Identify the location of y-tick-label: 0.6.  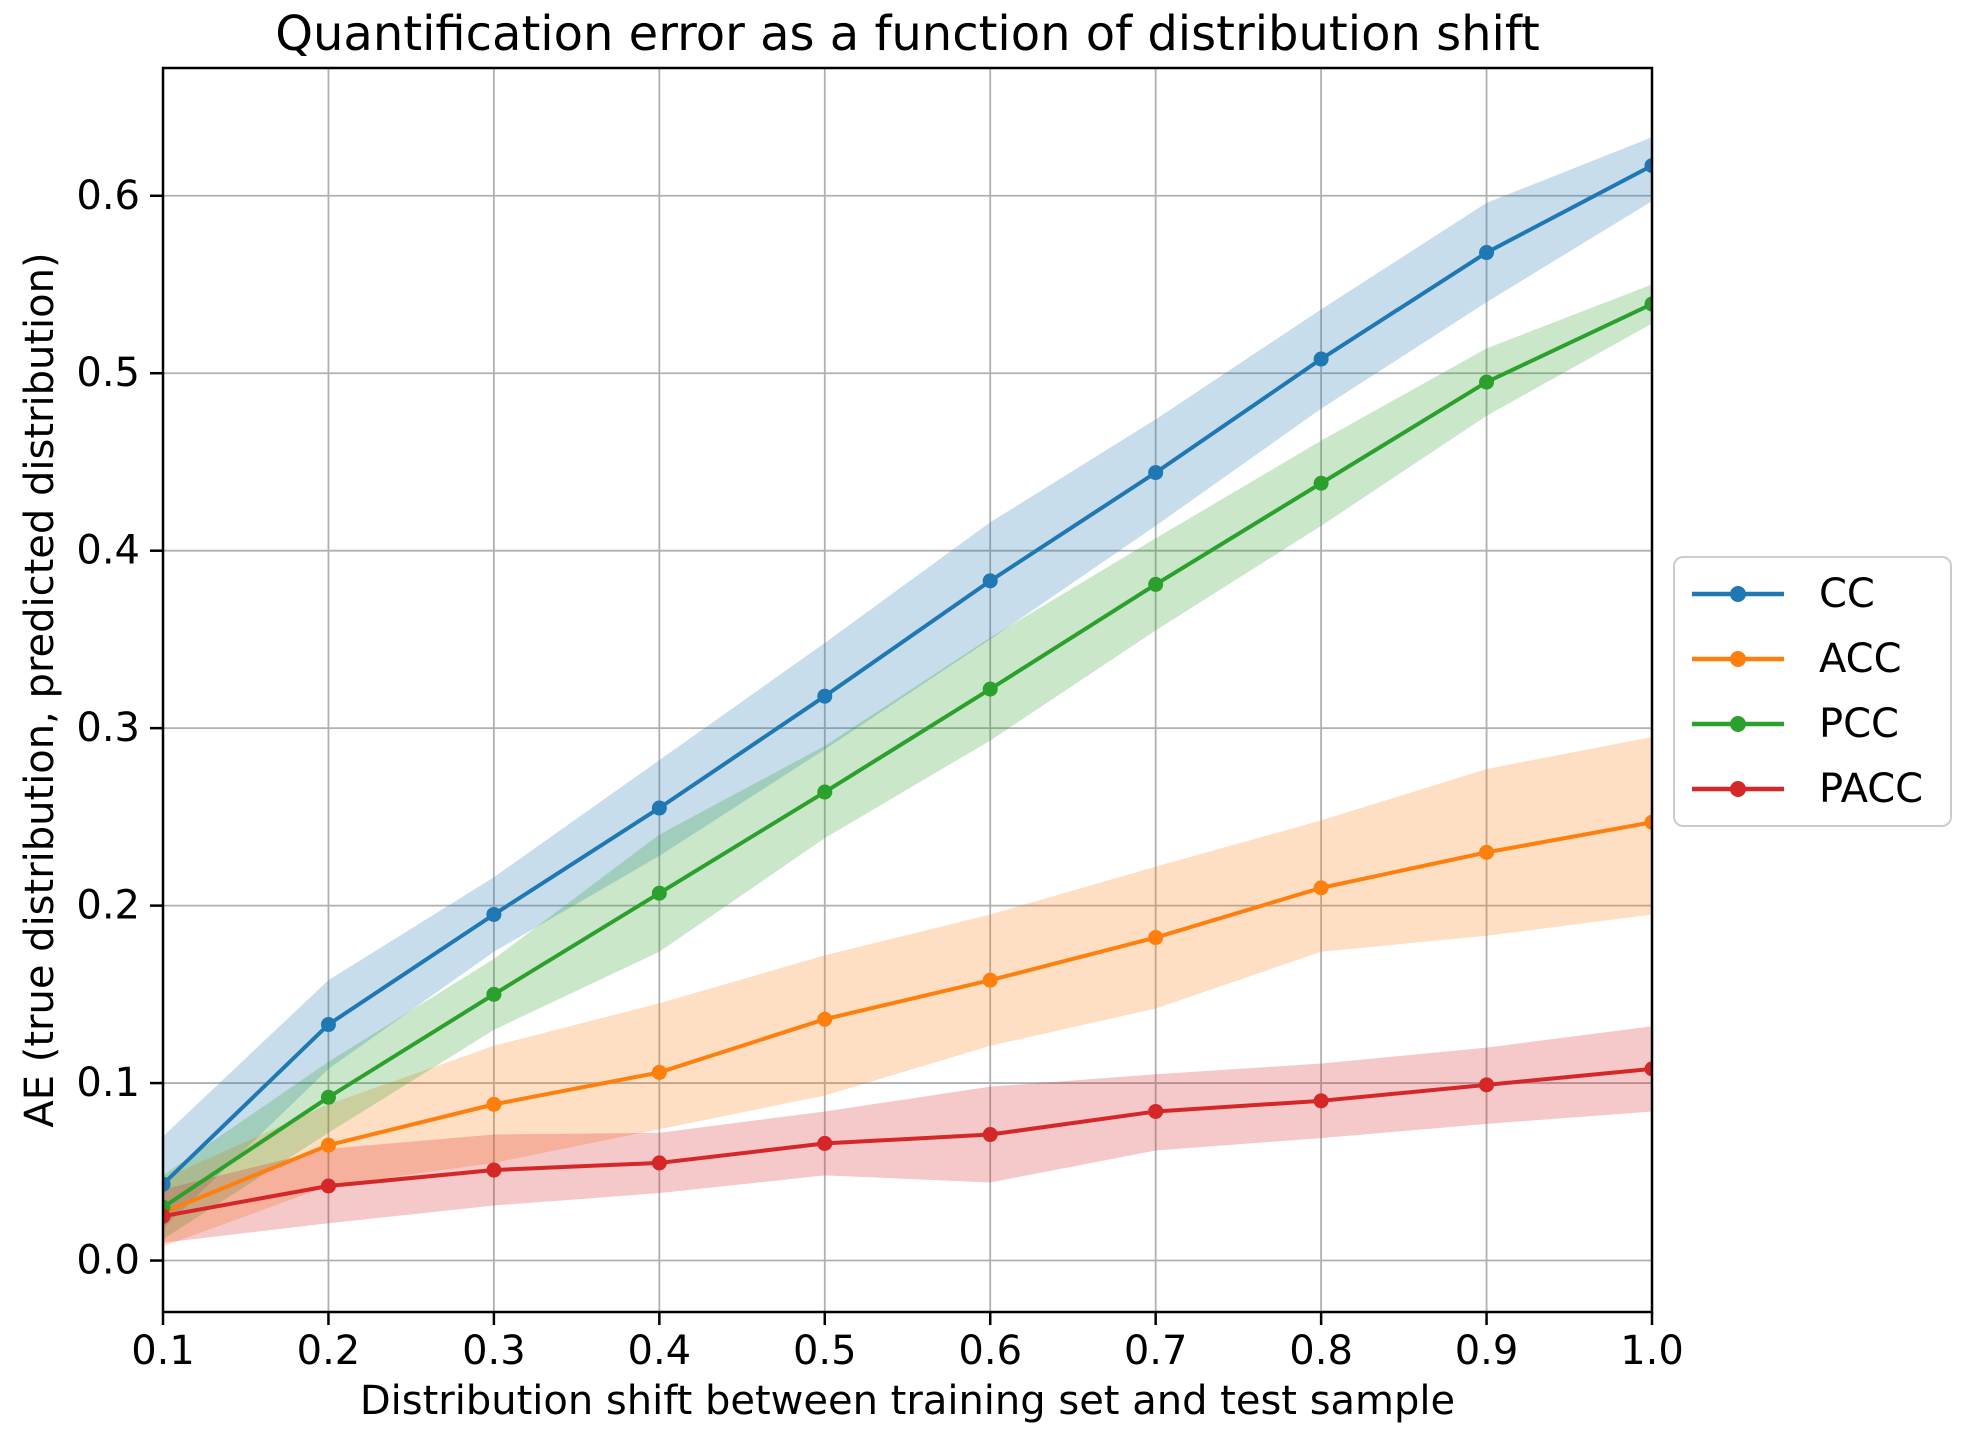
(108, 196).